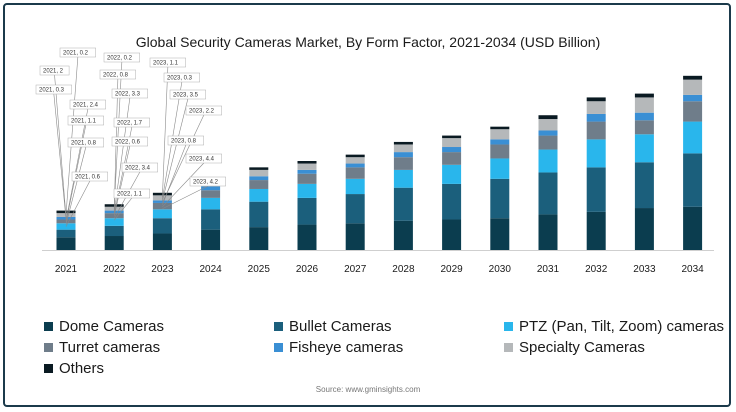  Describe the element at coordinates (307, 269) in the screenshot. I see `x-tick-label: 2026` at that location.